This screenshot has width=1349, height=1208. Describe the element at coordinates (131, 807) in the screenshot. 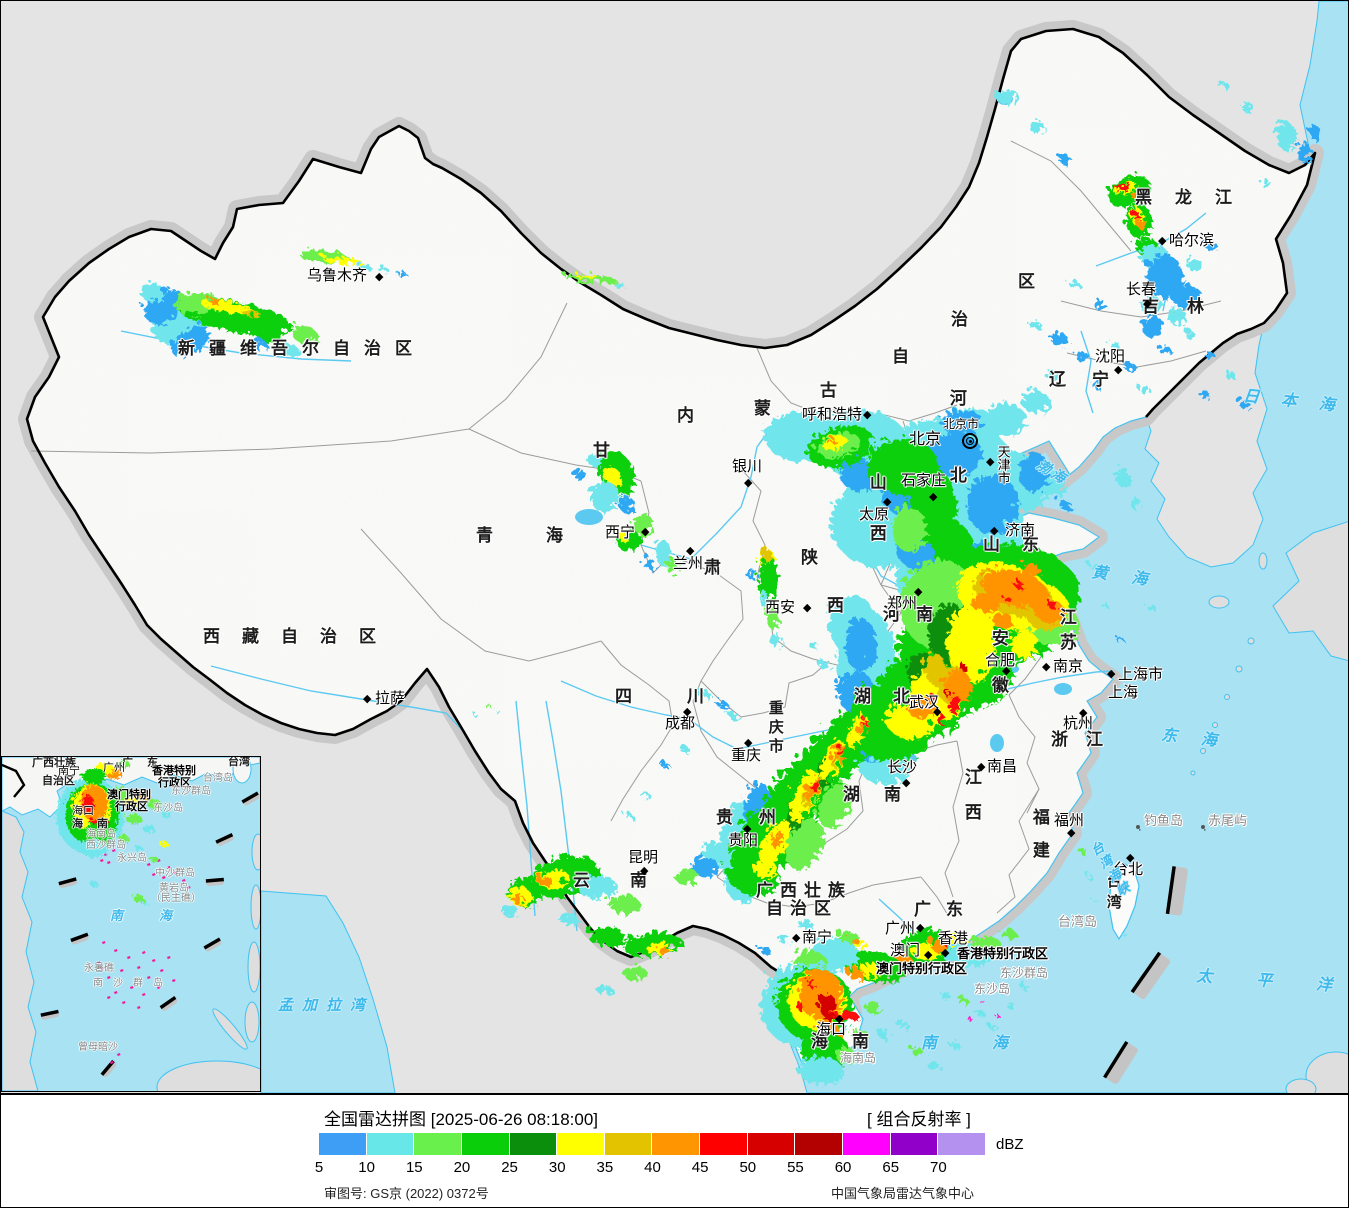

I see `inset-label: 行政区` at that location.